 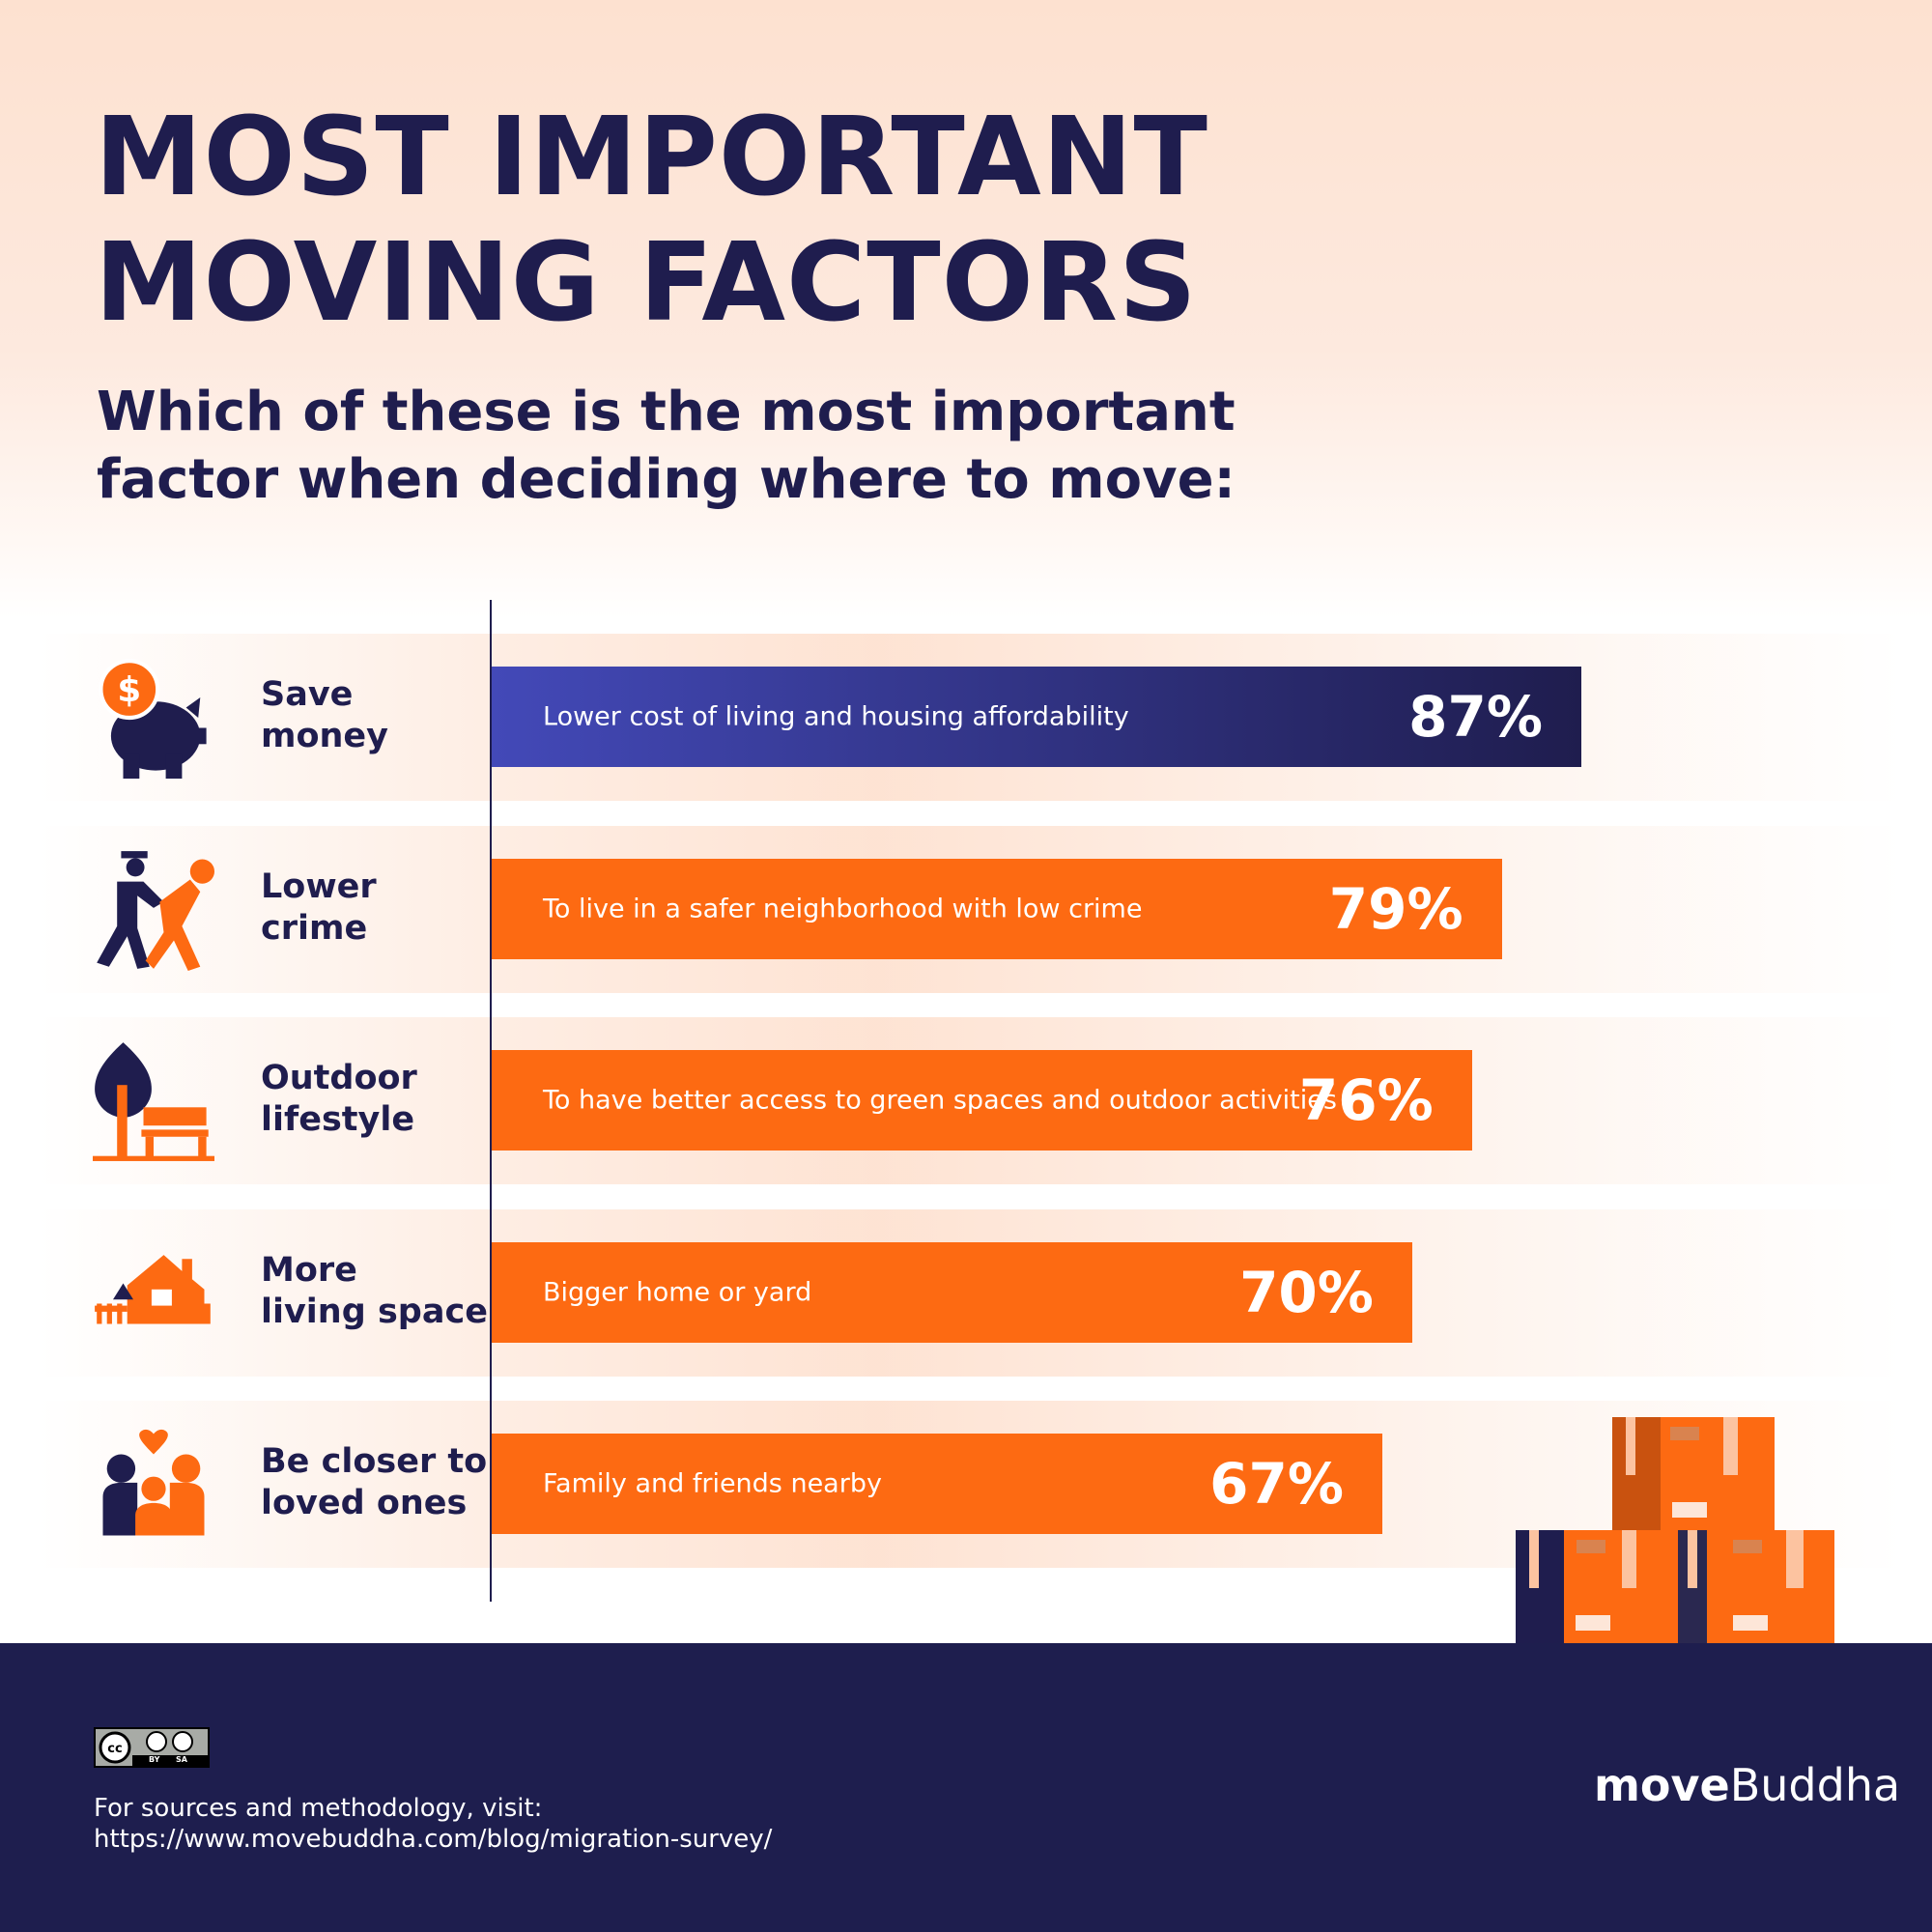 I want to click on tree-bench-icon, so click(x=153, y=1101).